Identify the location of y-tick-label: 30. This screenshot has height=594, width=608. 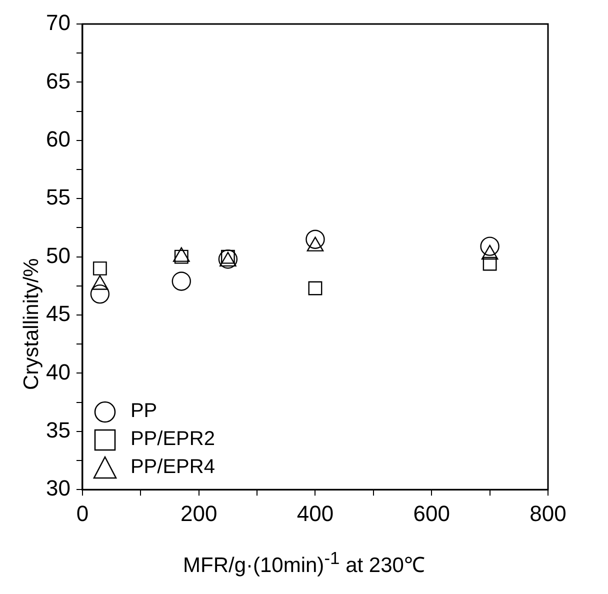
(58, 488).